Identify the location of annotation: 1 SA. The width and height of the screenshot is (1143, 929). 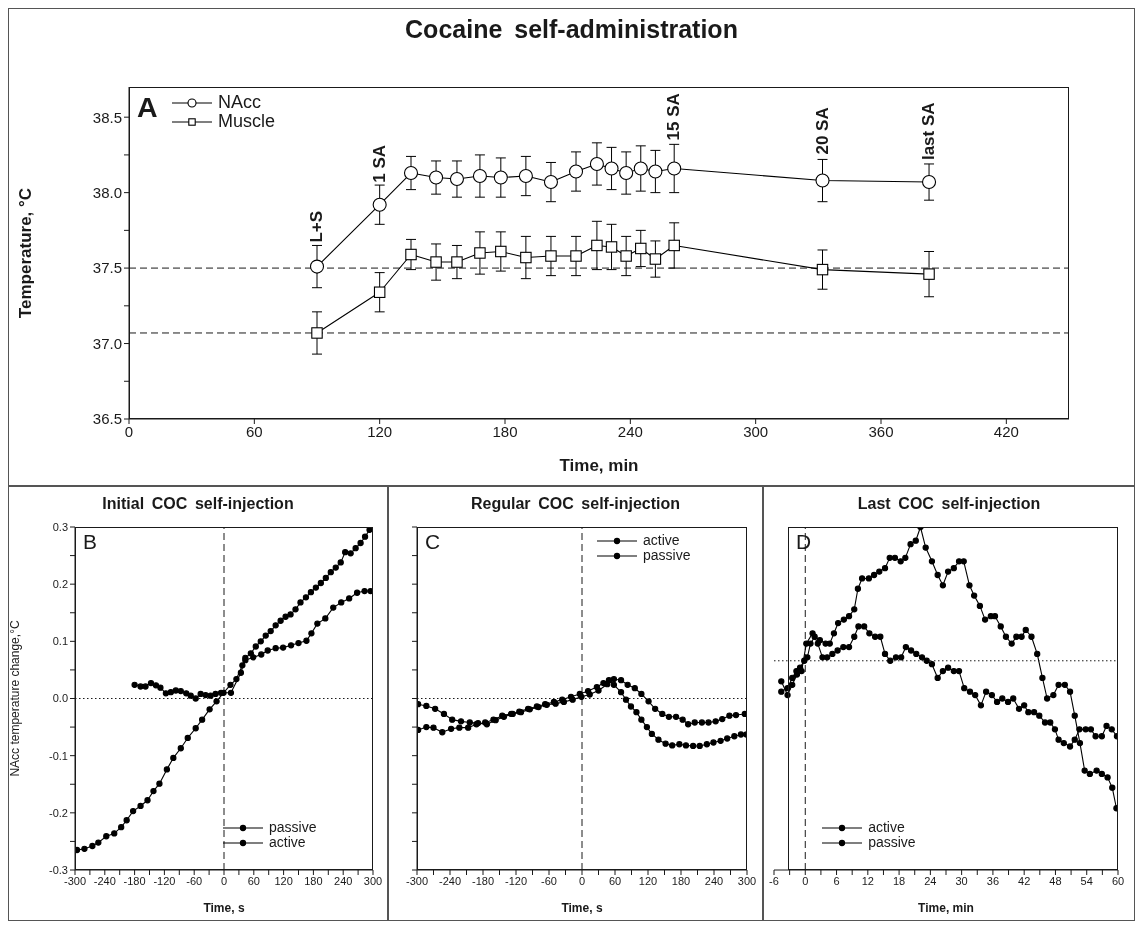
(379, 163).